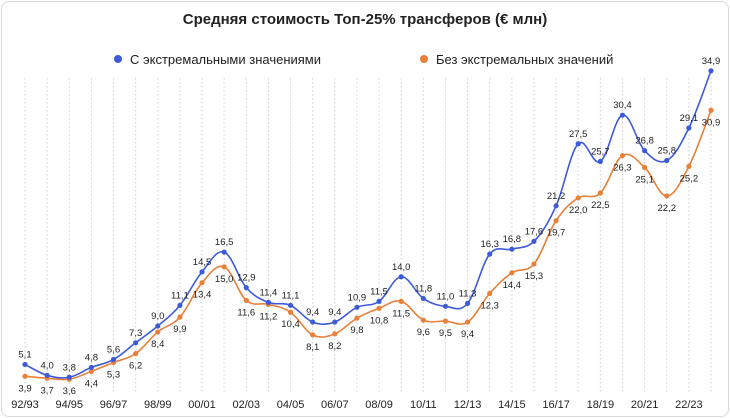 Image resolution: width=730 pixels, height=418 pixels. What do you see at coordinates (24, 354) in the screenshot?
I see `data-label-with-extremes: 5,1` at bounding box center [24, 354].